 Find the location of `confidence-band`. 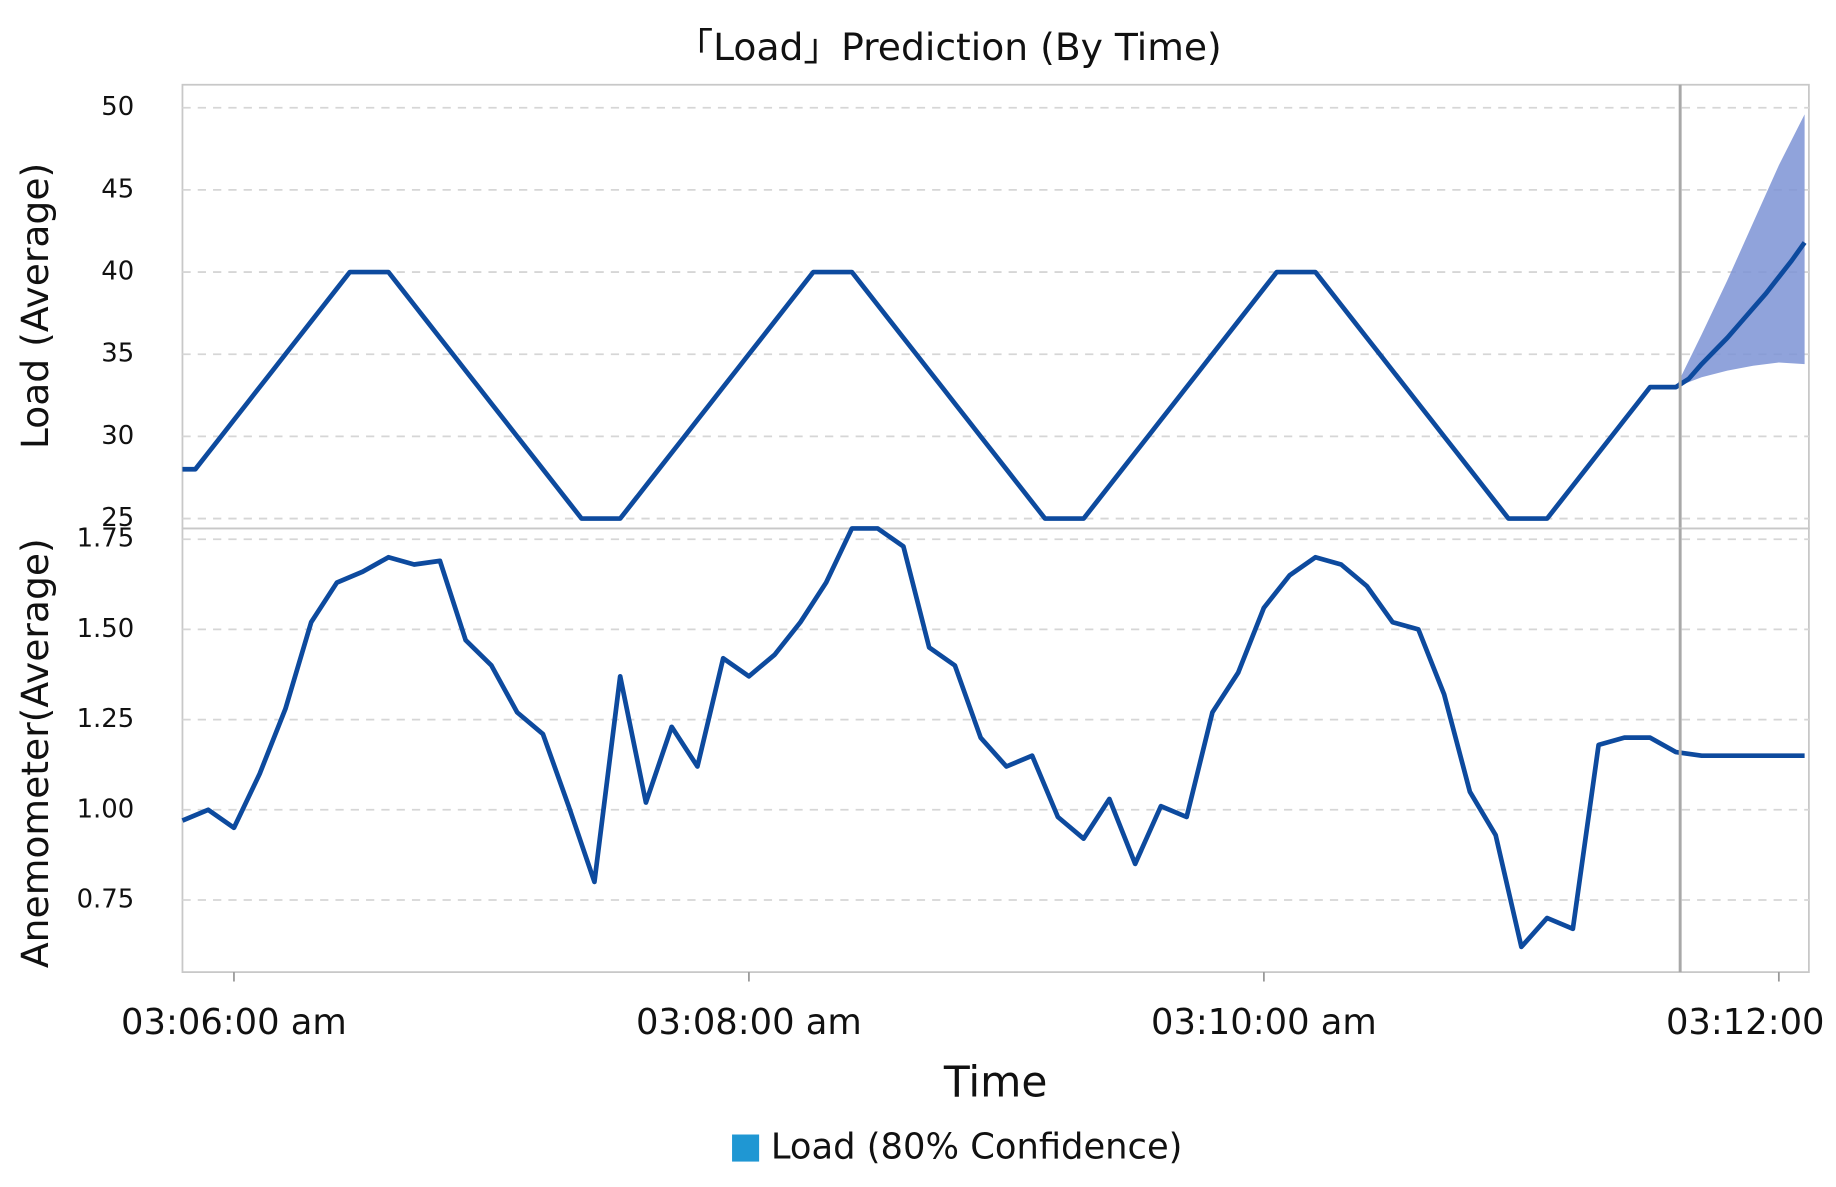

confidence-band is located at coordinates (1740, 251).